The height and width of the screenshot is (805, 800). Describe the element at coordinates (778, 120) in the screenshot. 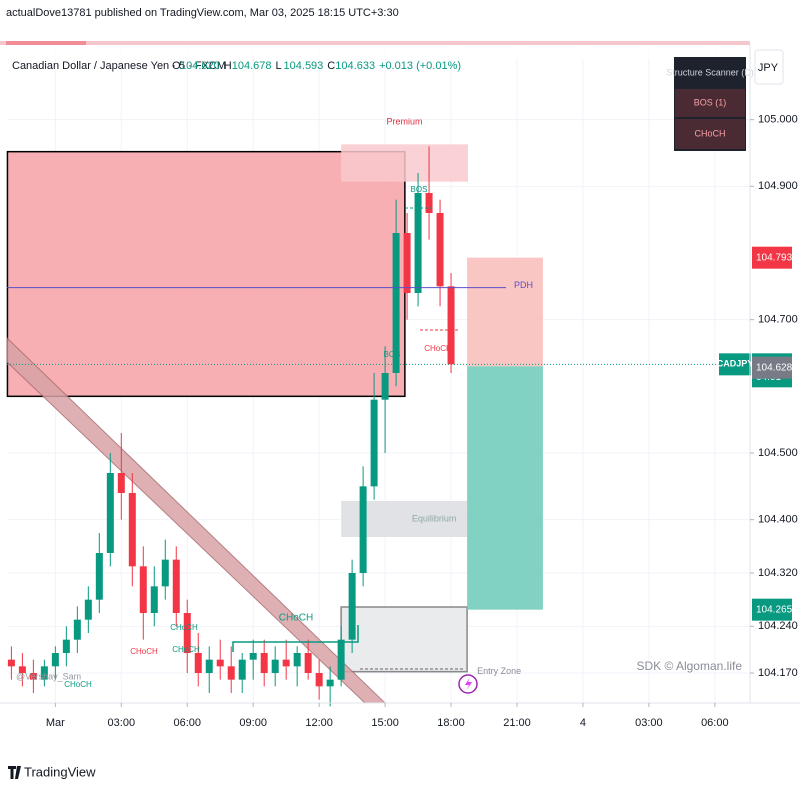

I see `y-tick-label: 105.000` at that location.